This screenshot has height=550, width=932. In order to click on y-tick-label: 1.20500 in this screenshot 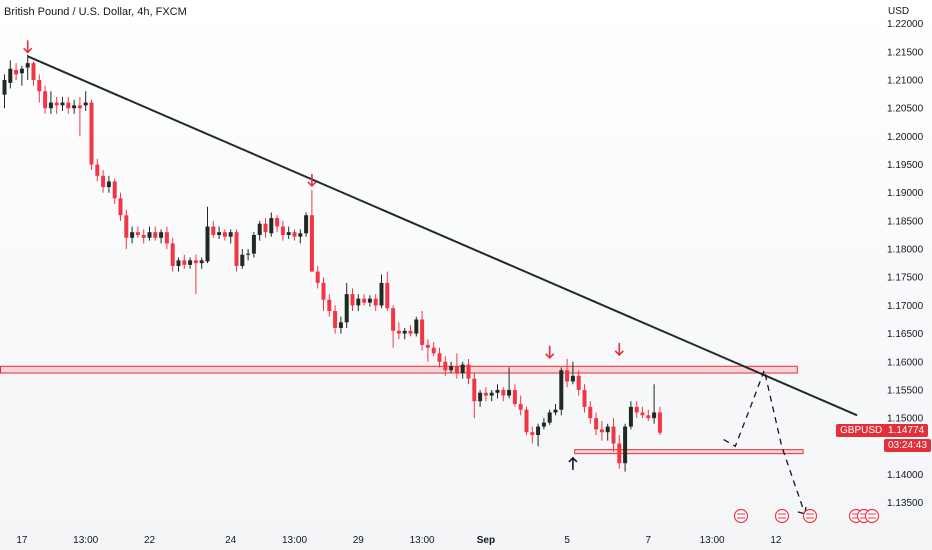, I will do `click(905, 109)`.